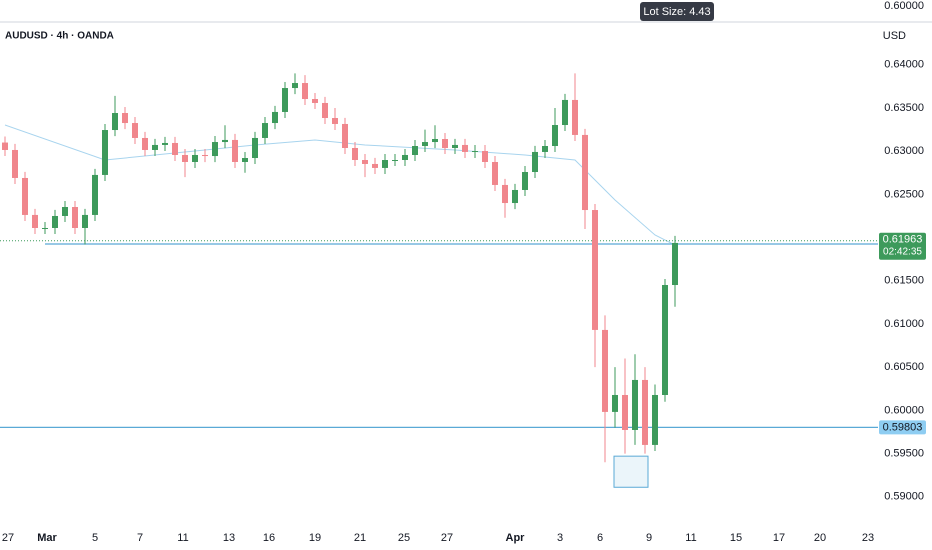 Image resolution: width=932 pixels, height=550 pixels. What do you see at coordinates (894, 36) in the screenshot?
I see `currency: USD` at bounding box center [894, 36].